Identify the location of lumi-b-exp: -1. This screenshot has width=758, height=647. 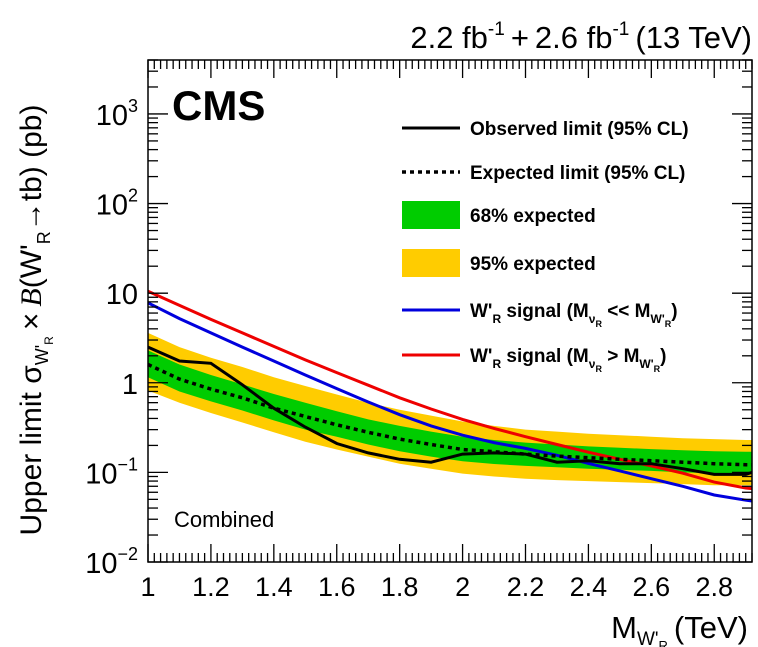
(620, 29).